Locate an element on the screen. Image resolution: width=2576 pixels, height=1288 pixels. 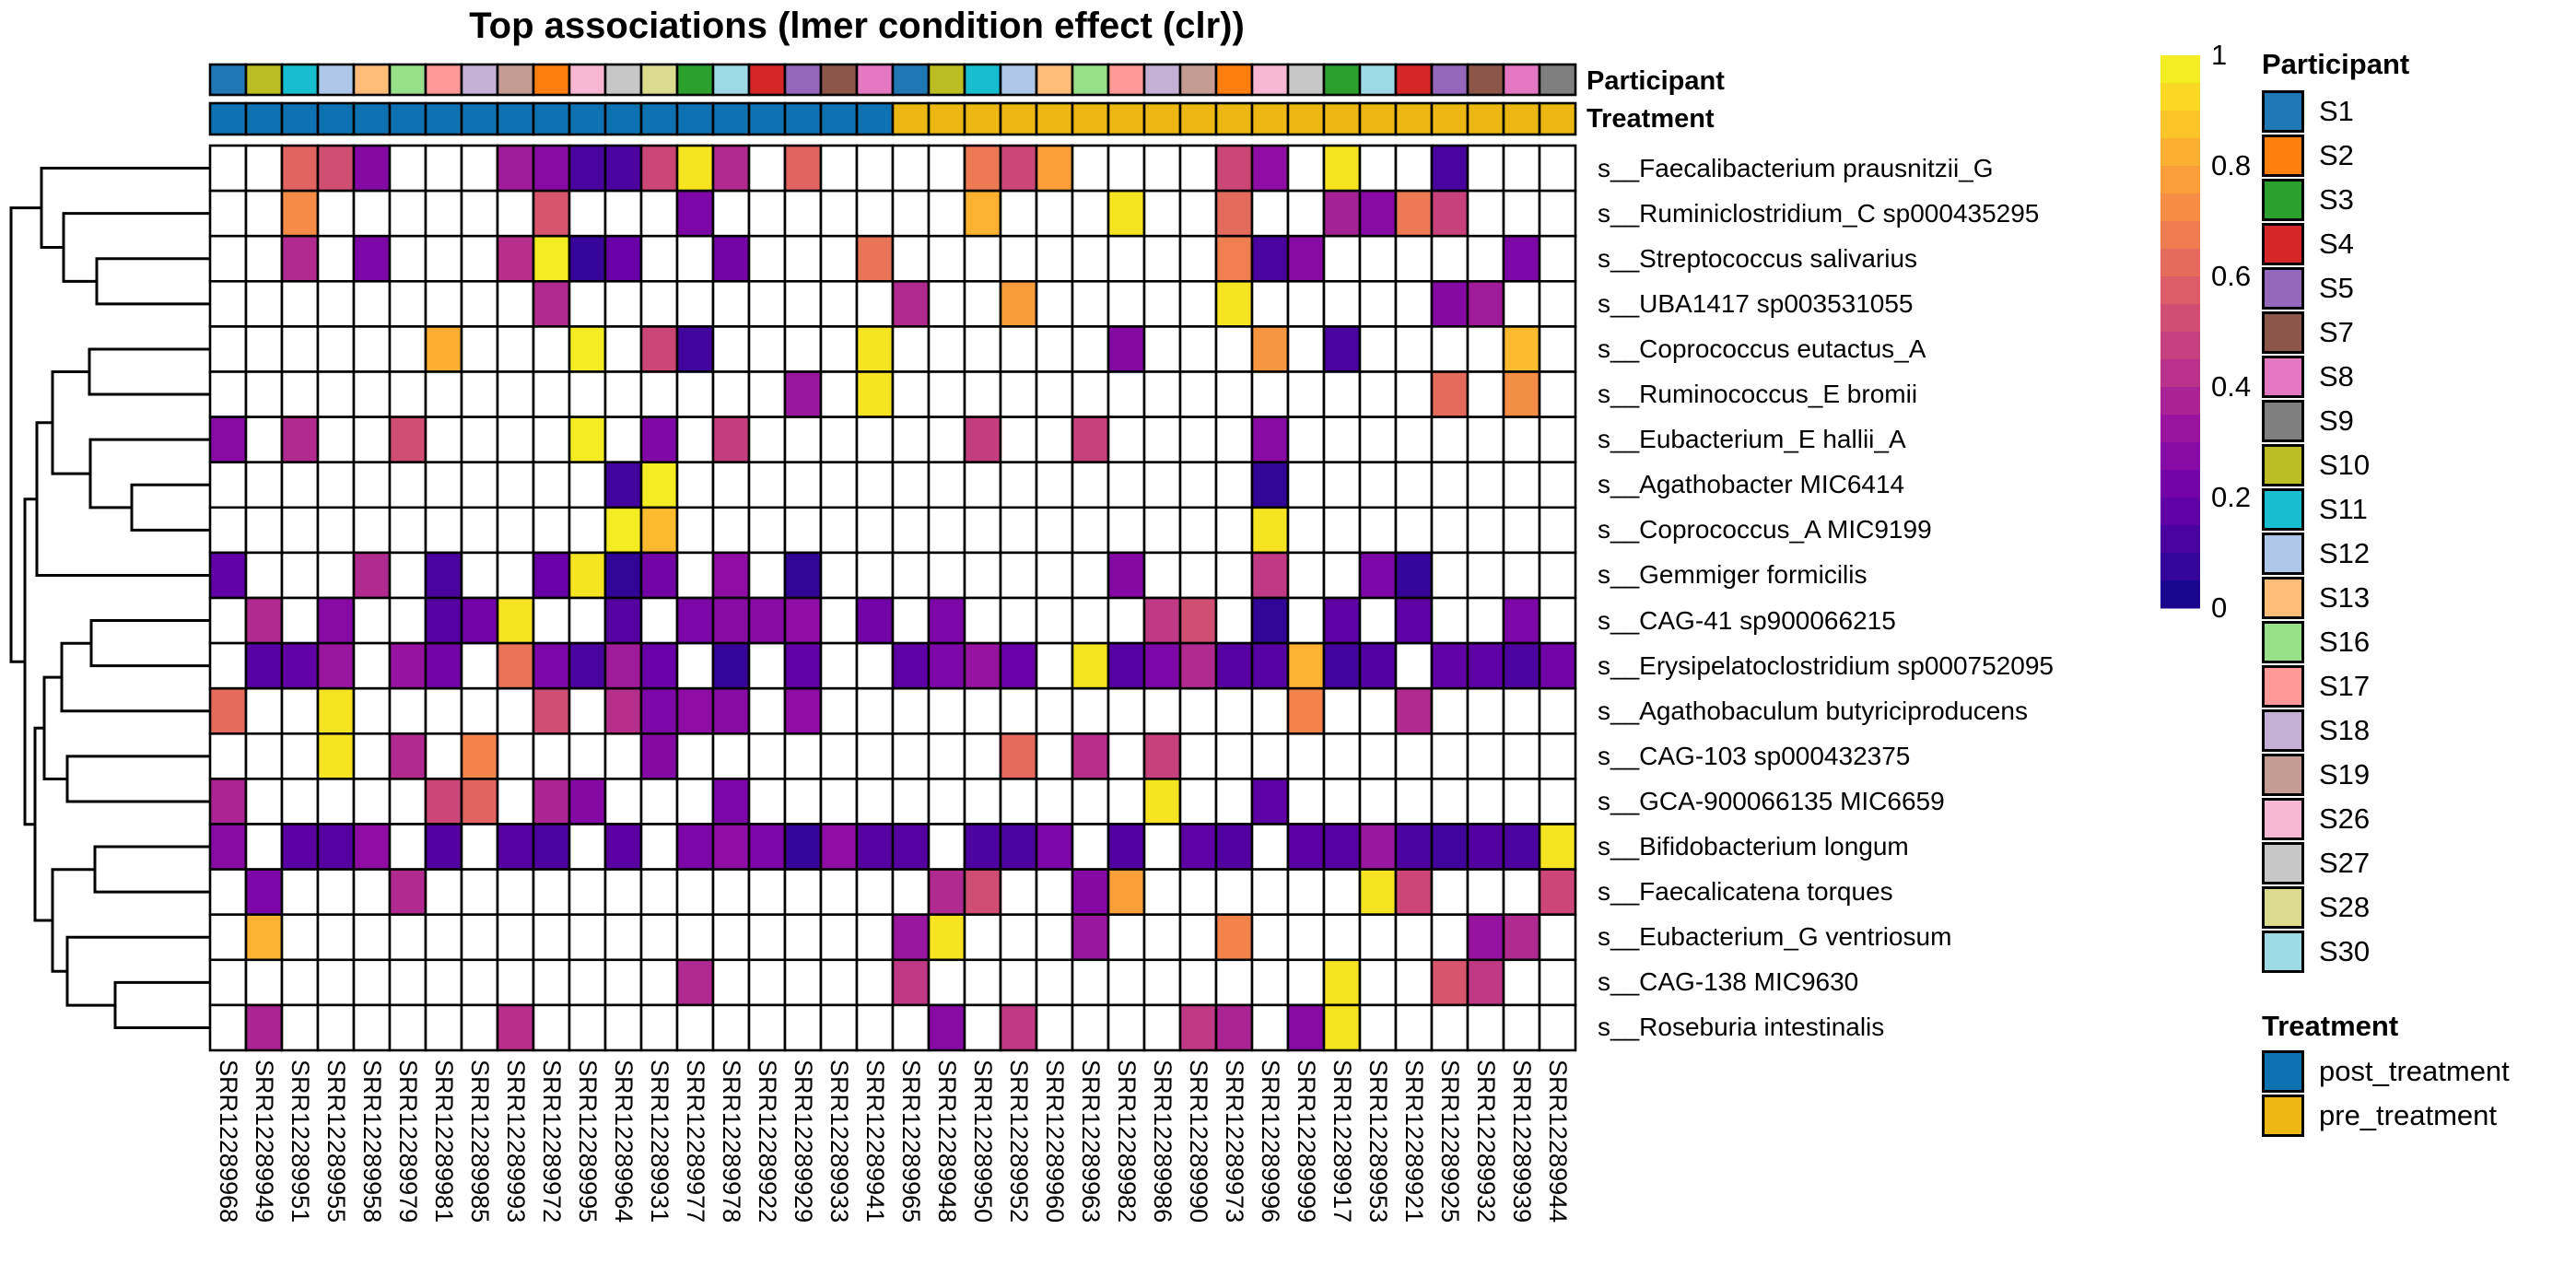
legend-label: S18 is located at coordinates (2345, 730).